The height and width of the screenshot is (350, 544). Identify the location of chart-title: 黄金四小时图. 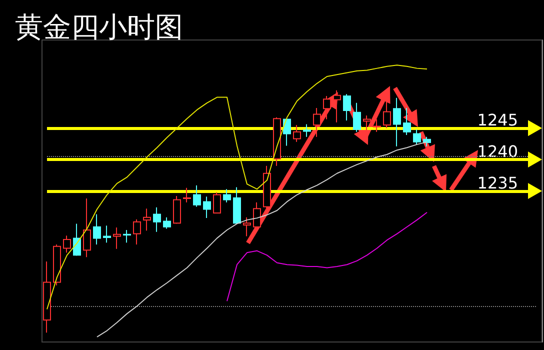
(99, 27).